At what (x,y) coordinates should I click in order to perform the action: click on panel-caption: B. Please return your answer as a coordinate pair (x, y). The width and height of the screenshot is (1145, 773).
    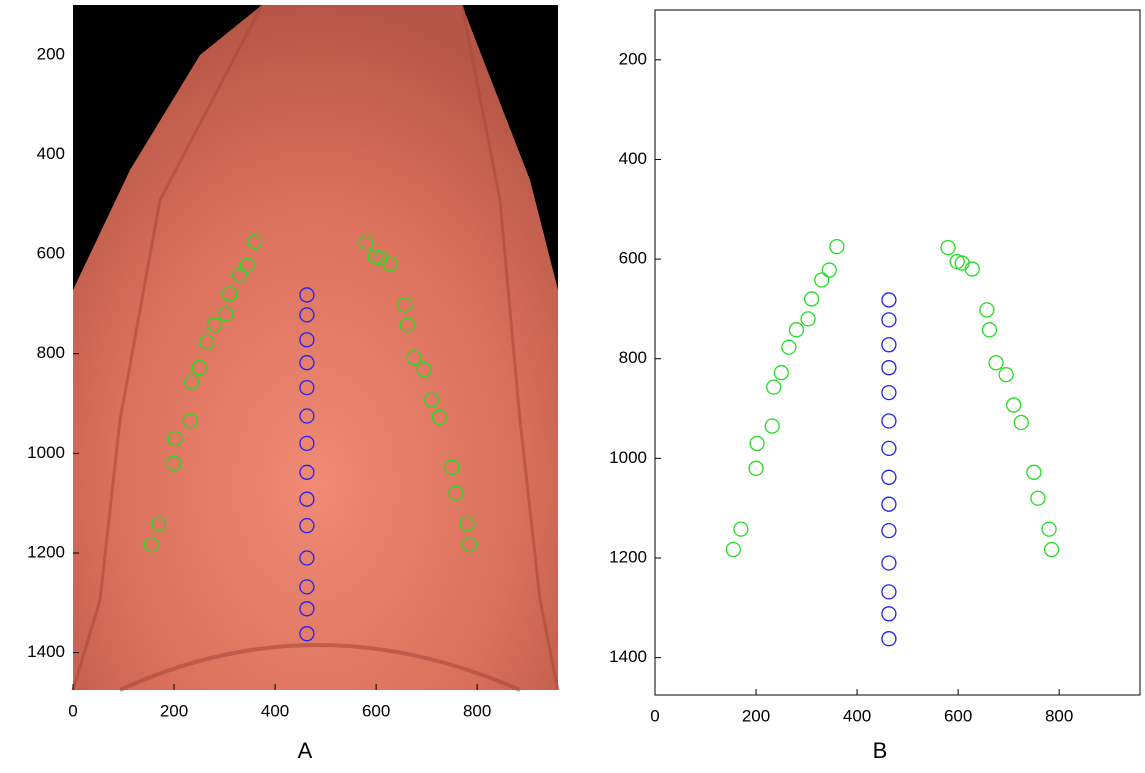
    Looking at the image, I should click on (880, 750).